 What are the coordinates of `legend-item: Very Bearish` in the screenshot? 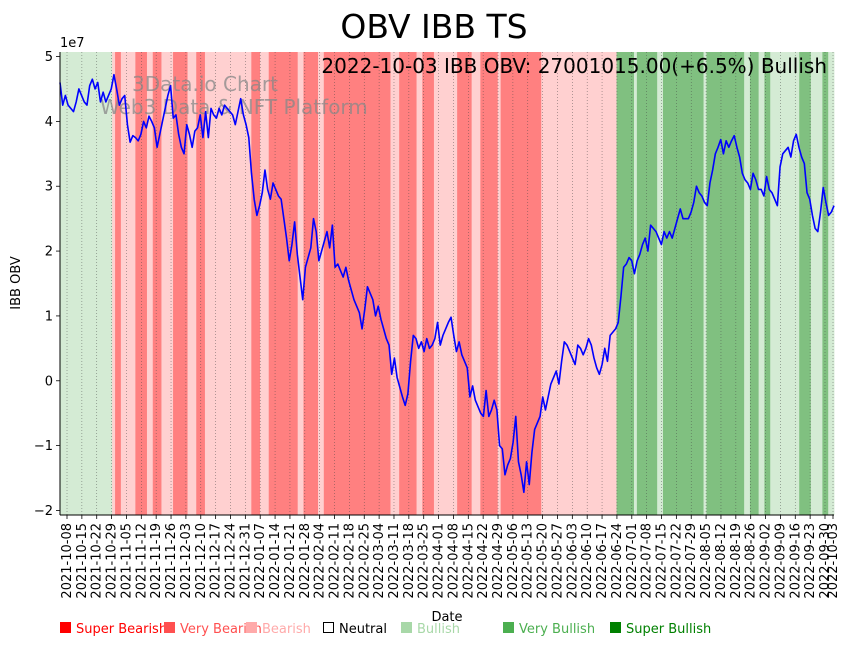 It's located at (213, 629).